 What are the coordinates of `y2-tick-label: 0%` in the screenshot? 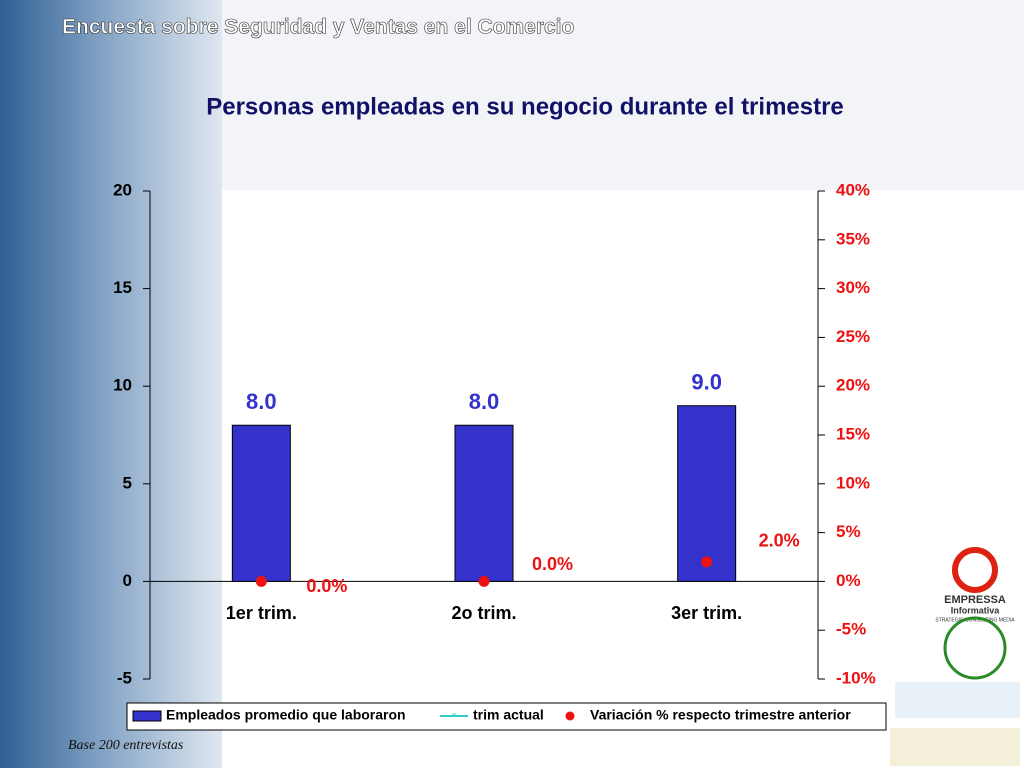 It's located at (848, 580).